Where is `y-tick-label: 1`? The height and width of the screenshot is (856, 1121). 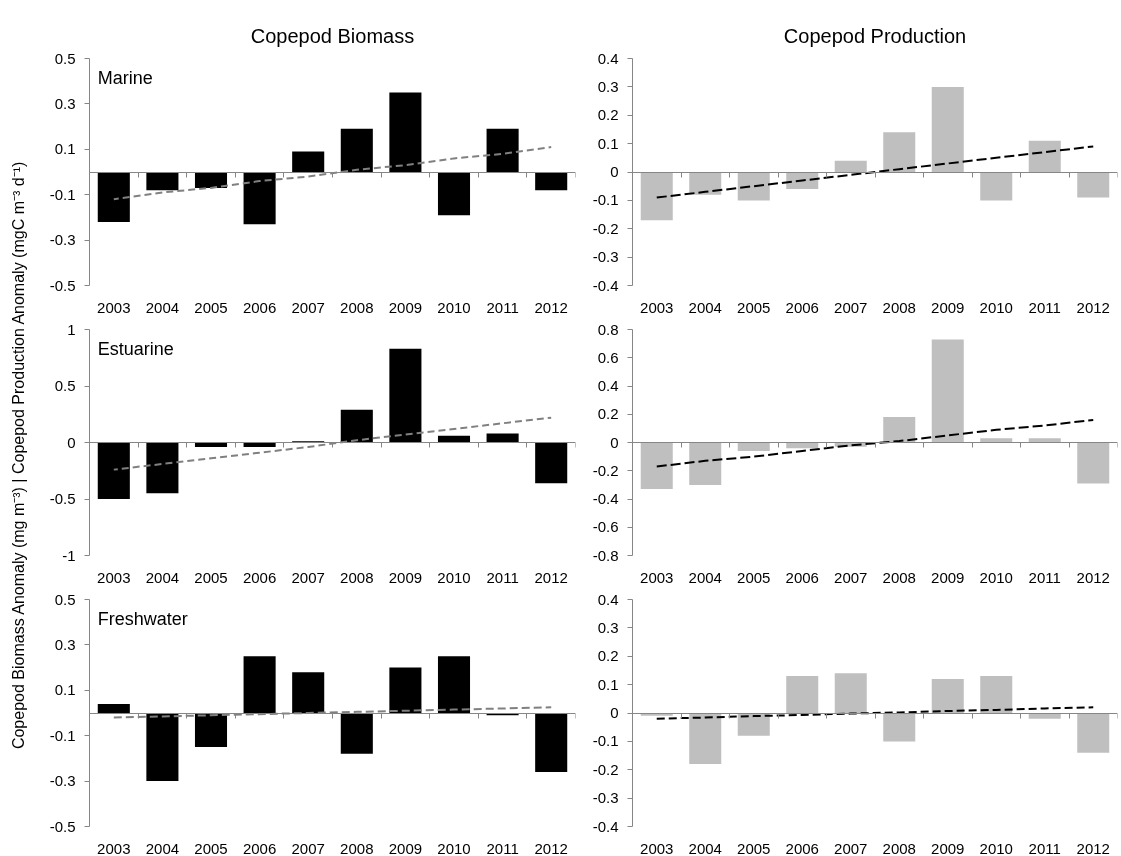
y-tick-label: 1 is located at coordinates (71, 329).